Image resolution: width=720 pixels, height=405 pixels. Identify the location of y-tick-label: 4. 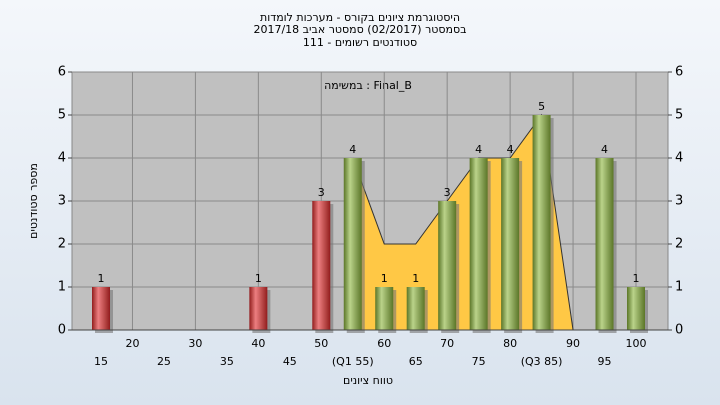
(62, 158).